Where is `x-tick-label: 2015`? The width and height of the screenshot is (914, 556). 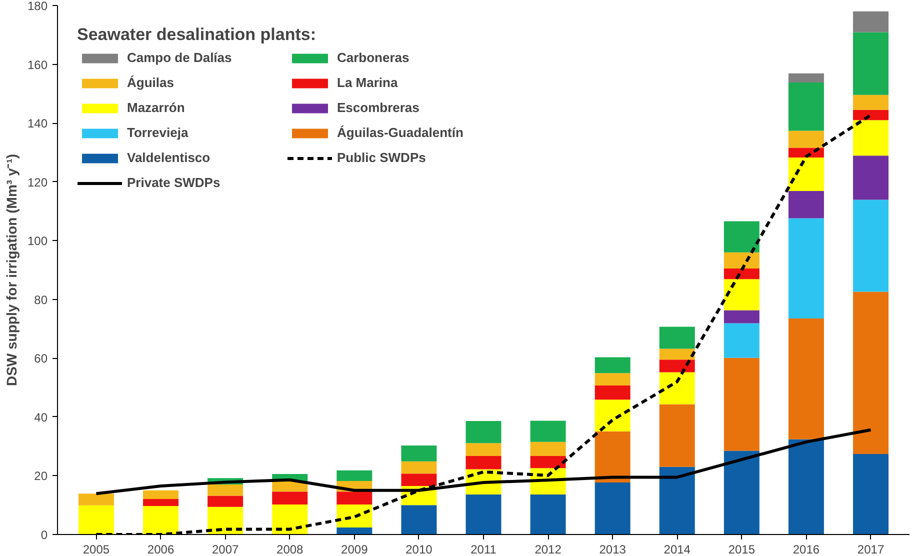 x-tick-label: 2015 is located at coordinates (742, 549).